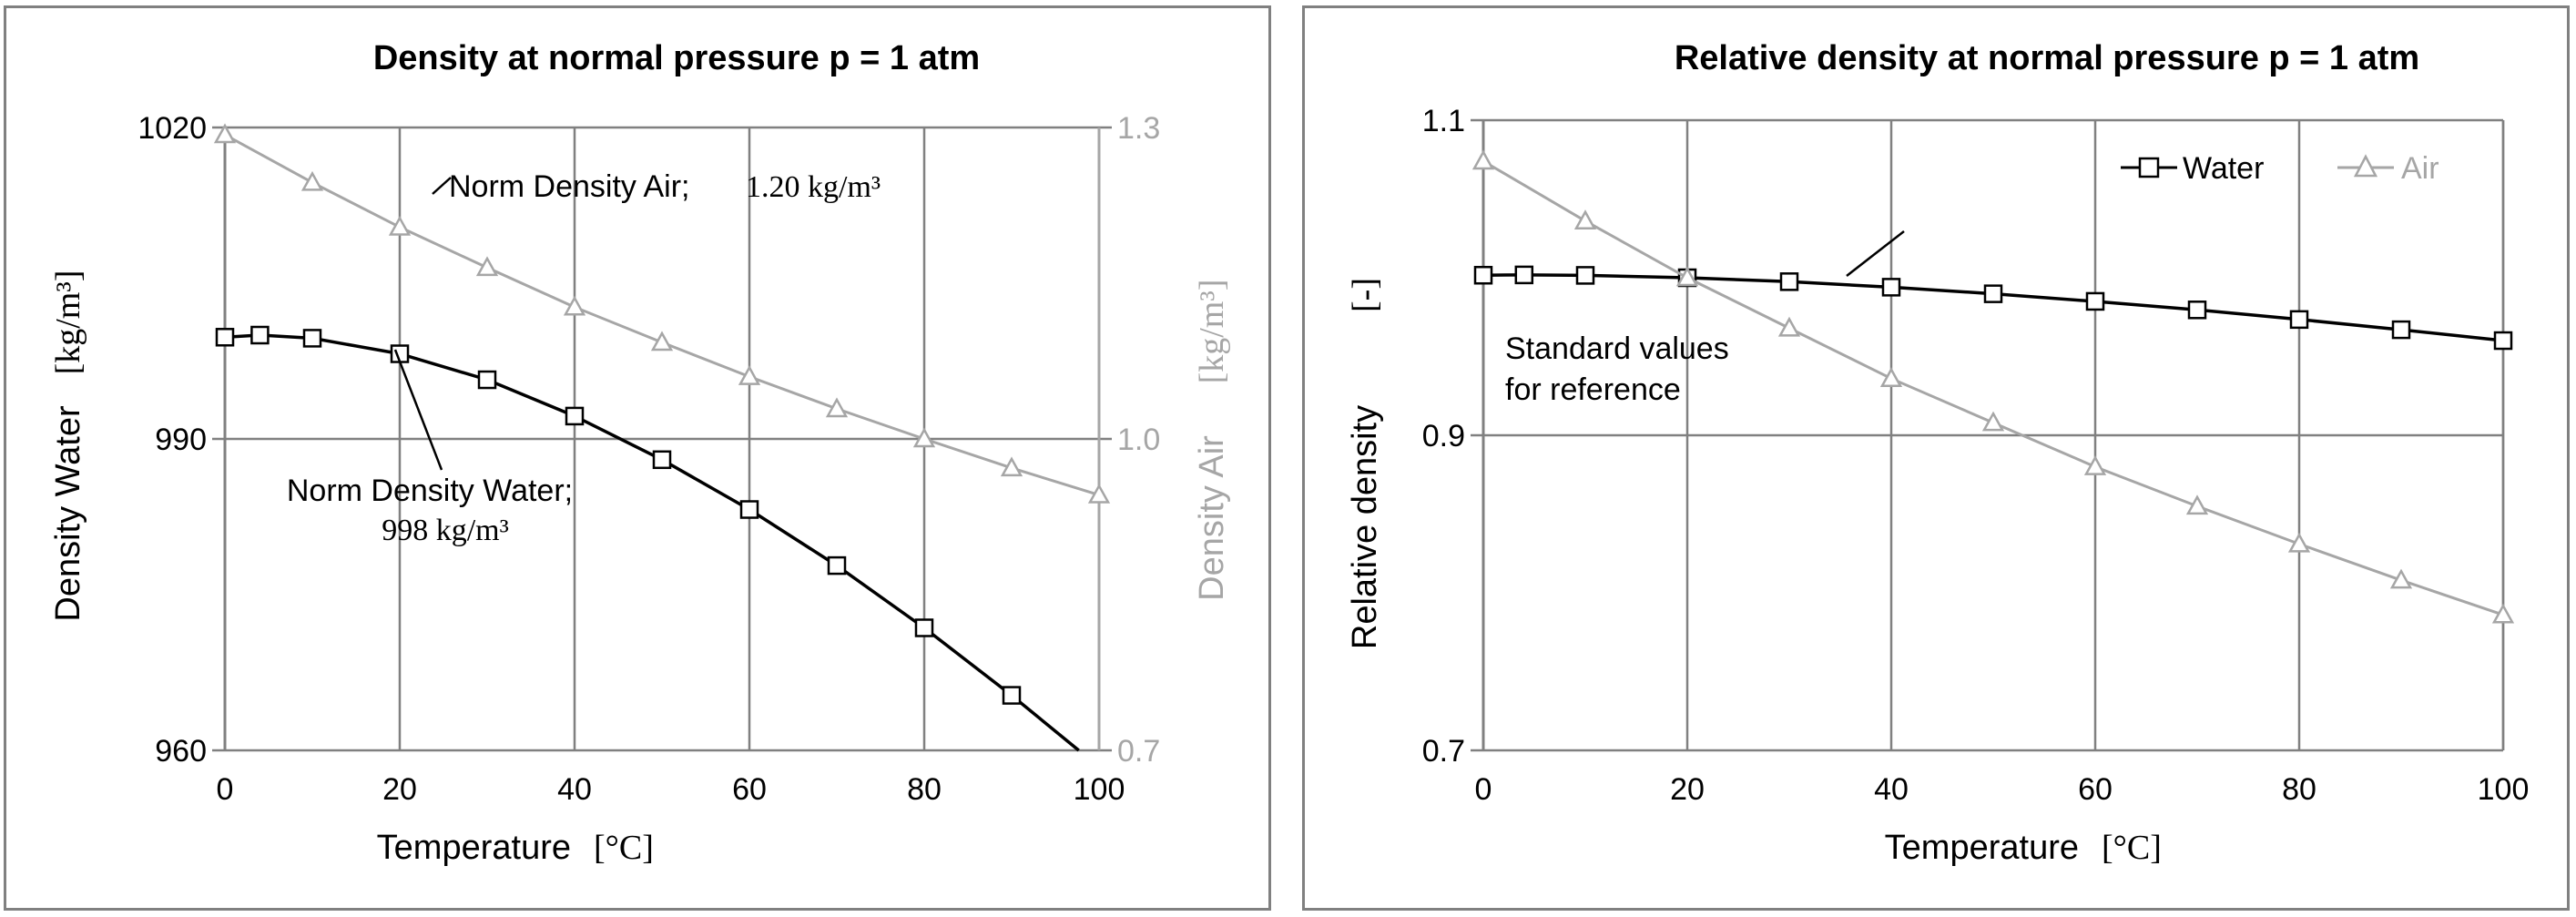 The image size is (2576, 917). I want to click on annotation-leader-water, so click(418, 410).